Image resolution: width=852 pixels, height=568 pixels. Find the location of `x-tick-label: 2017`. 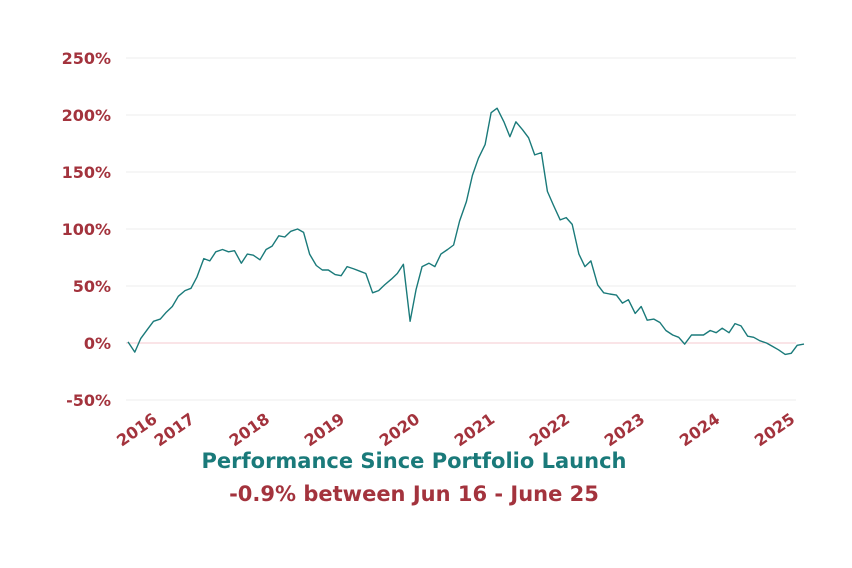

x-tick-label: 2017 is located at coordinates (174, 429).